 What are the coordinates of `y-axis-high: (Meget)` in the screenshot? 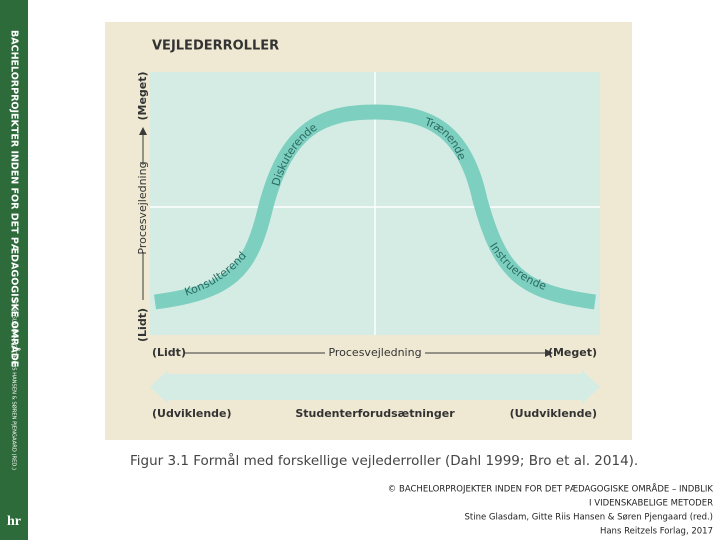 It's located at (142, 95).